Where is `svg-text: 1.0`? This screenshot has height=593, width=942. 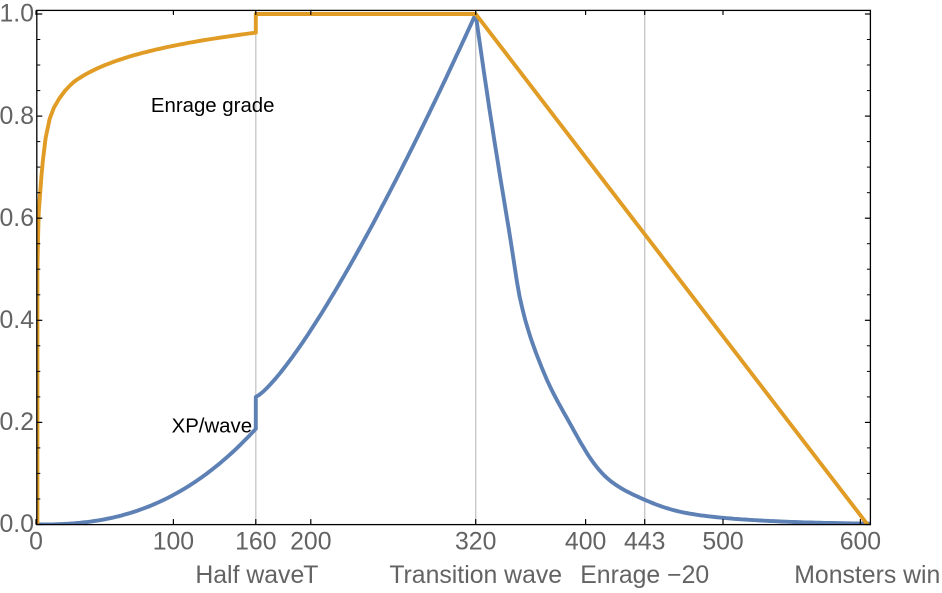
svg-text: 1.0 is located at coordinates (17, 14).